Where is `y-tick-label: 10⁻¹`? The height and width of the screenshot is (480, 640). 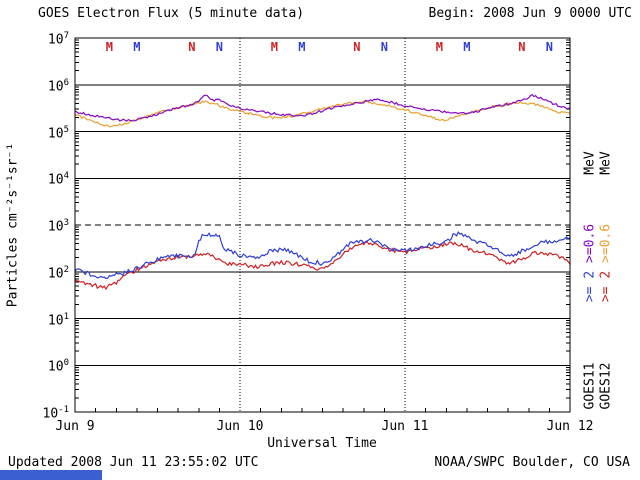
y-tick-label: 10⁻¹ is located at coordinates (56, 413).